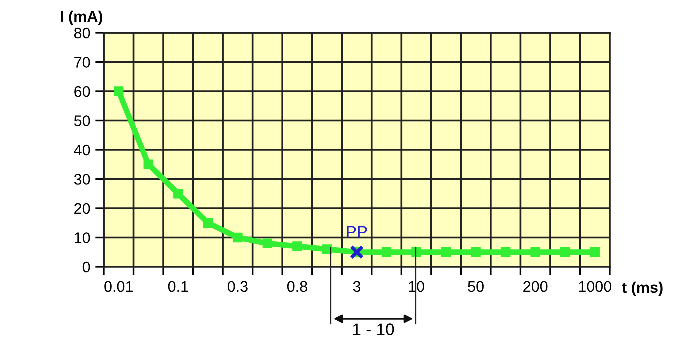 The image size is (680, 338). I want to click on y-tick-label: 30, so click(82, 179).